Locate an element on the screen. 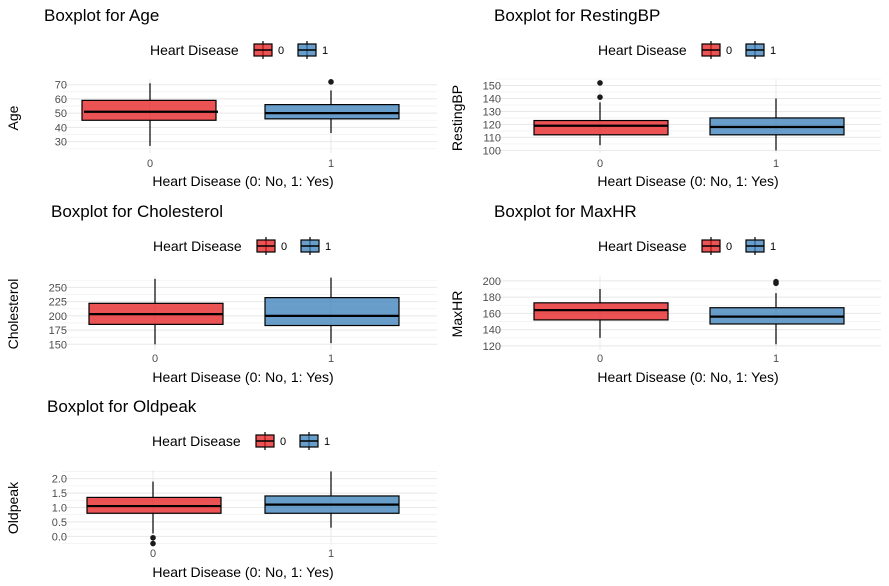 The image size is (889, 586). panel-title: Boxplot for Cholesterol is located at coordinates (137, 211).